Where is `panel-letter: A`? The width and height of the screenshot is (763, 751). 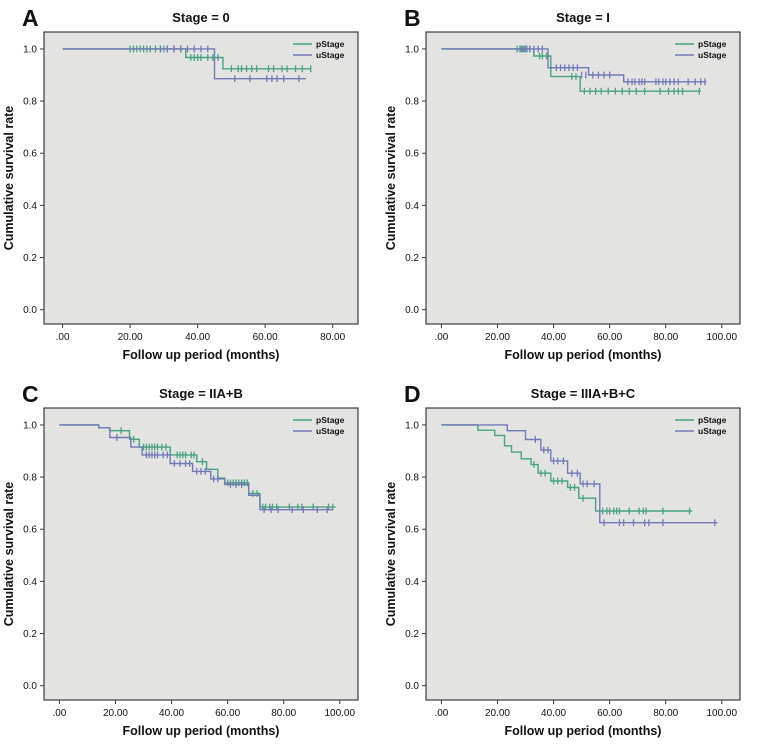
panel-letter: A is located at coordinates (30, 18).